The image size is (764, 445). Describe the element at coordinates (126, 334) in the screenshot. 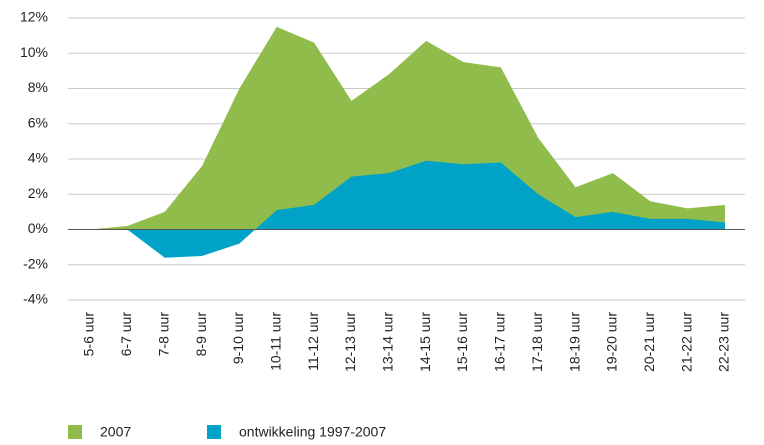

I see `x-tick-label: 6-7 uur` at that location.